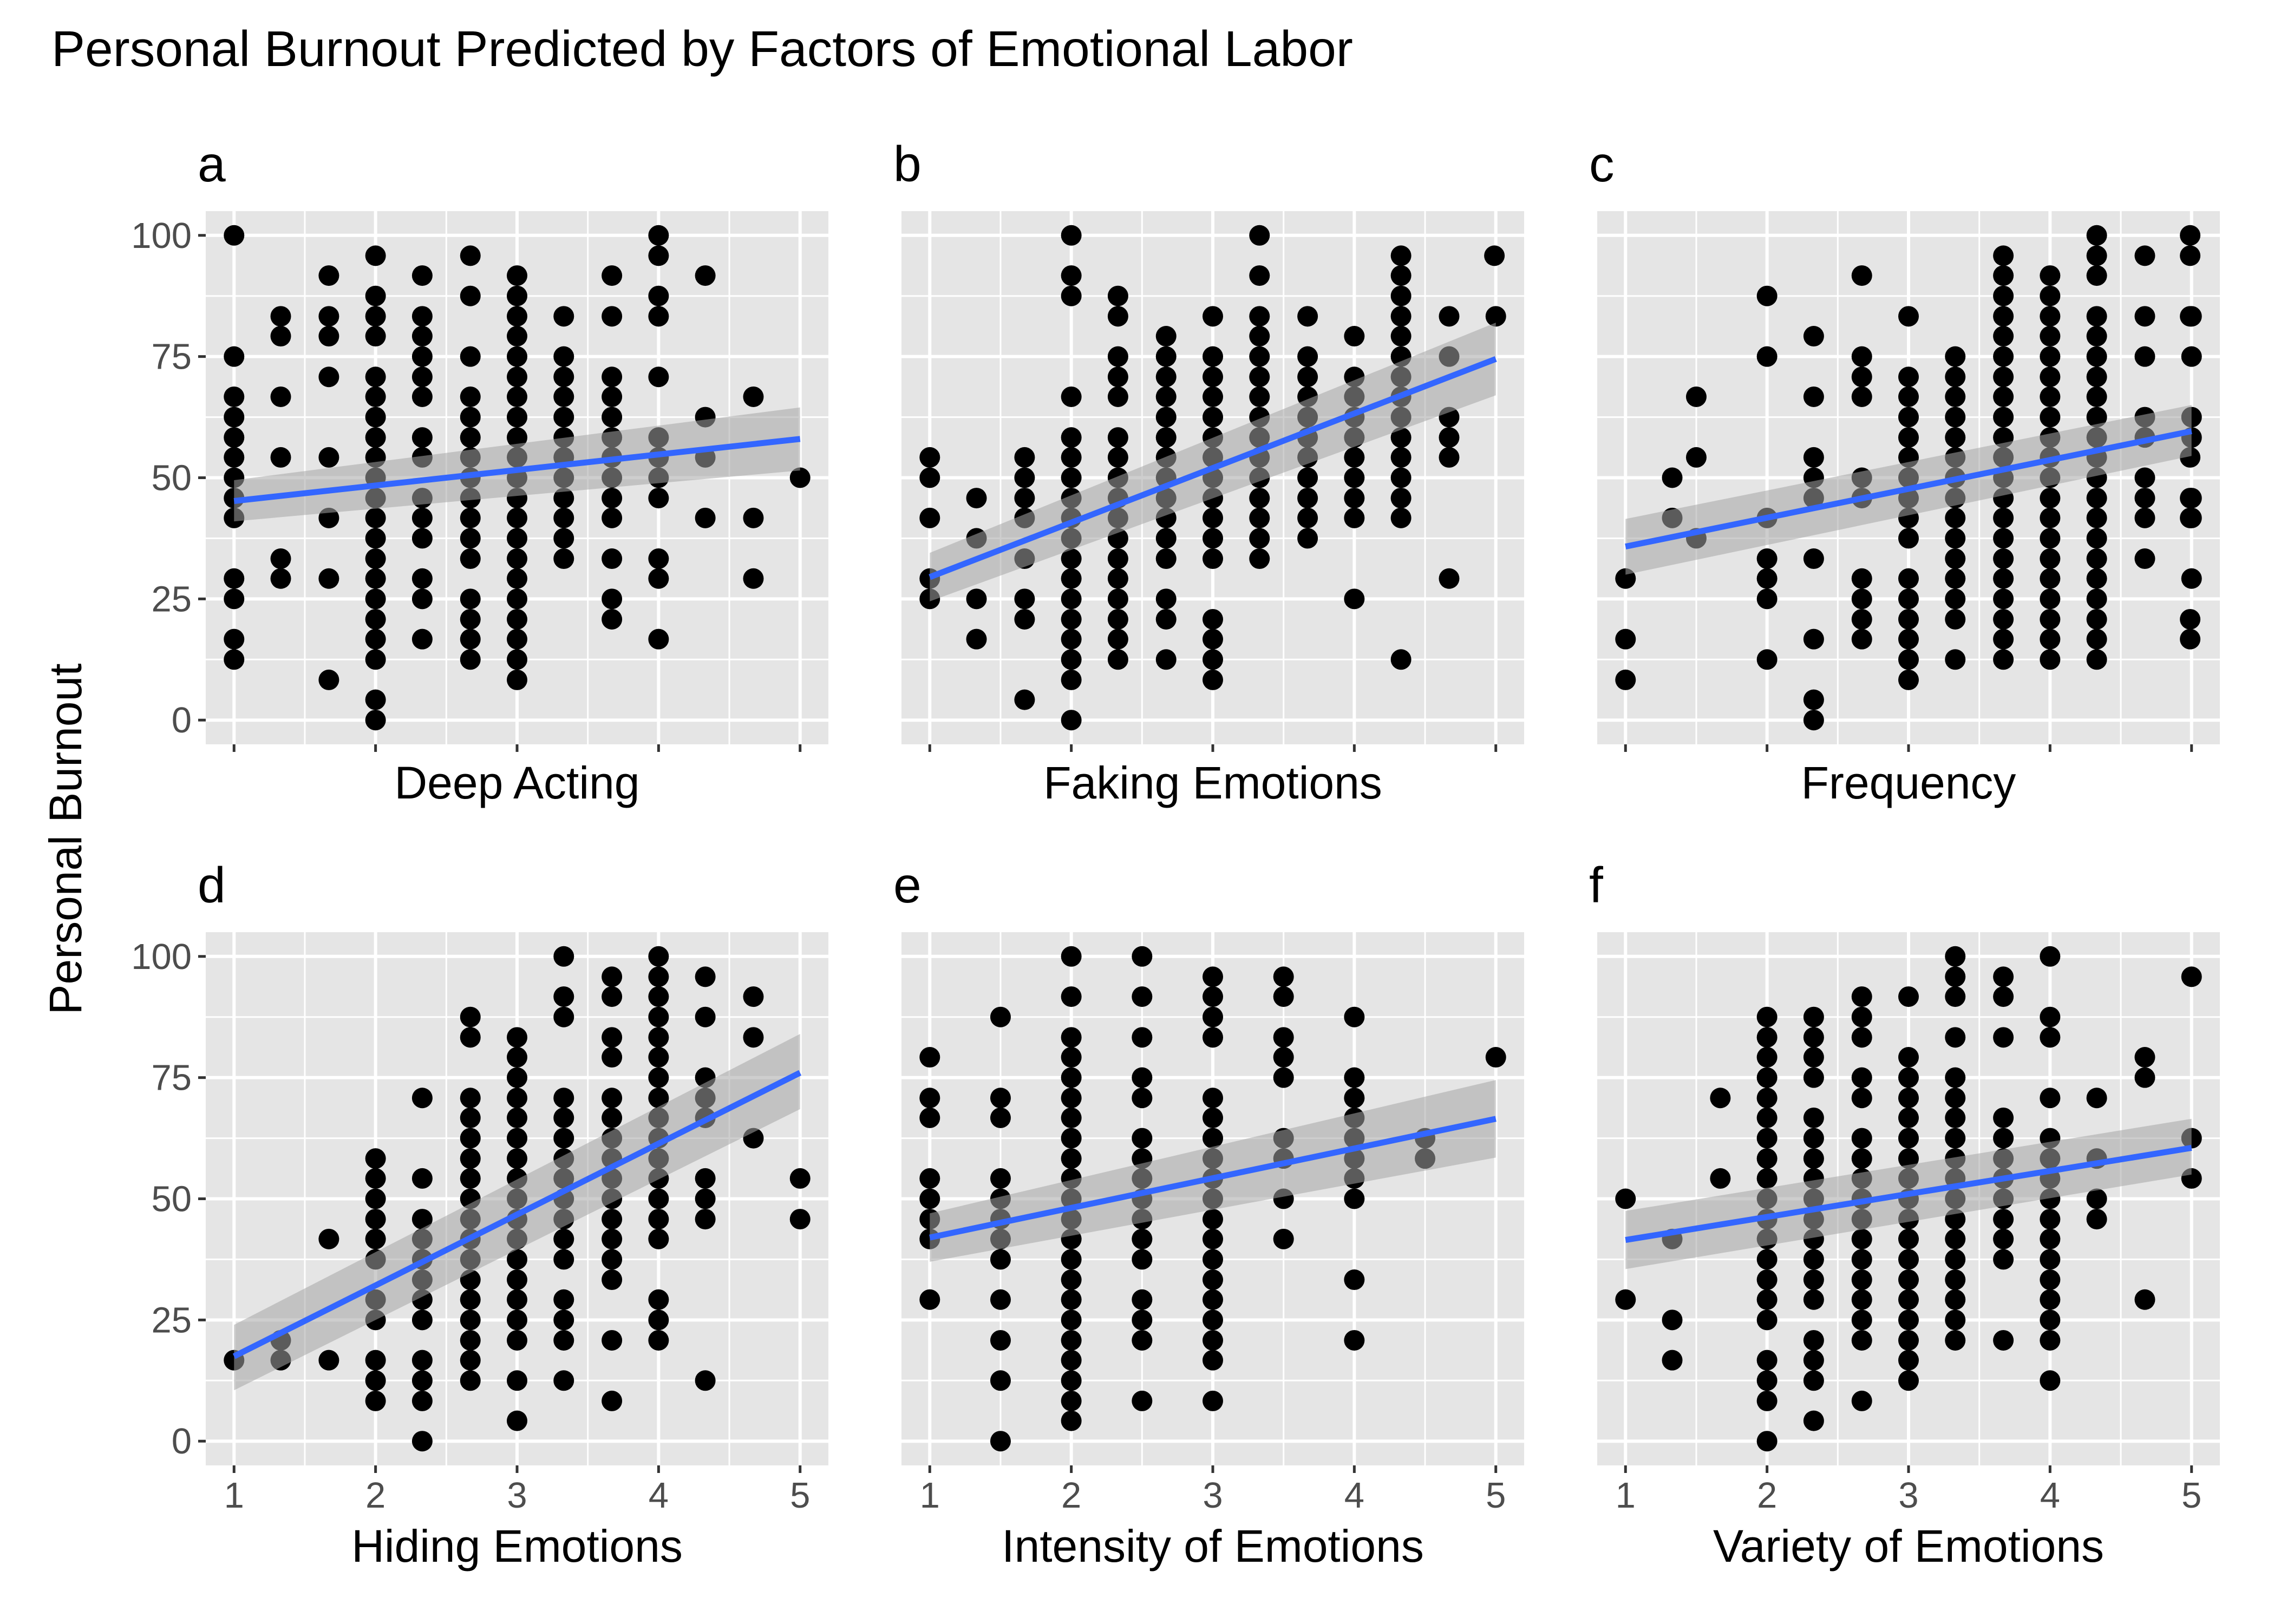 The width and height of the screenshot is (2274, 1624). I want to click on panel-tag: d, so click(212, 885).